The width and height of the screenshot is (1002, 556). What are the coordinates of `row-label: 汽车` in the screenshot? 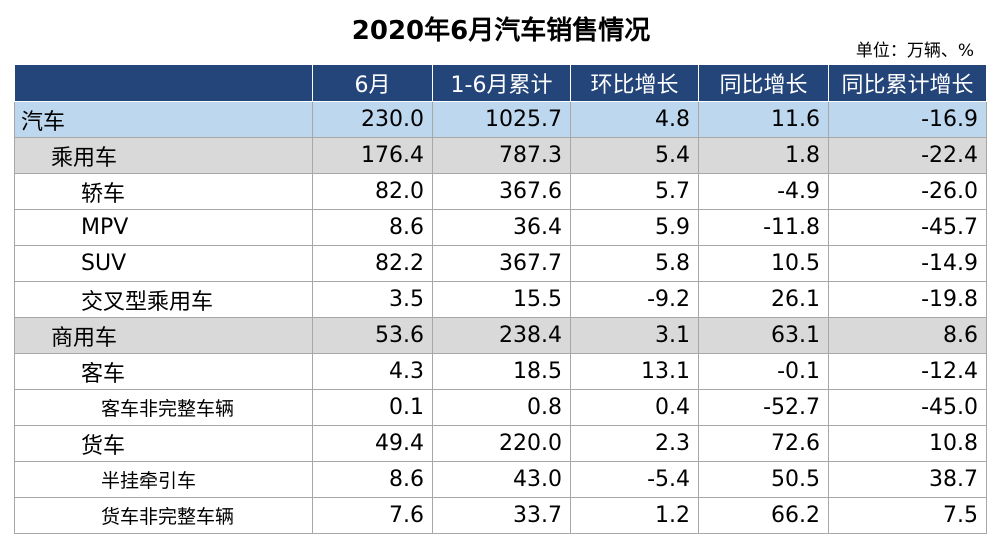 It's located at (163, 119).